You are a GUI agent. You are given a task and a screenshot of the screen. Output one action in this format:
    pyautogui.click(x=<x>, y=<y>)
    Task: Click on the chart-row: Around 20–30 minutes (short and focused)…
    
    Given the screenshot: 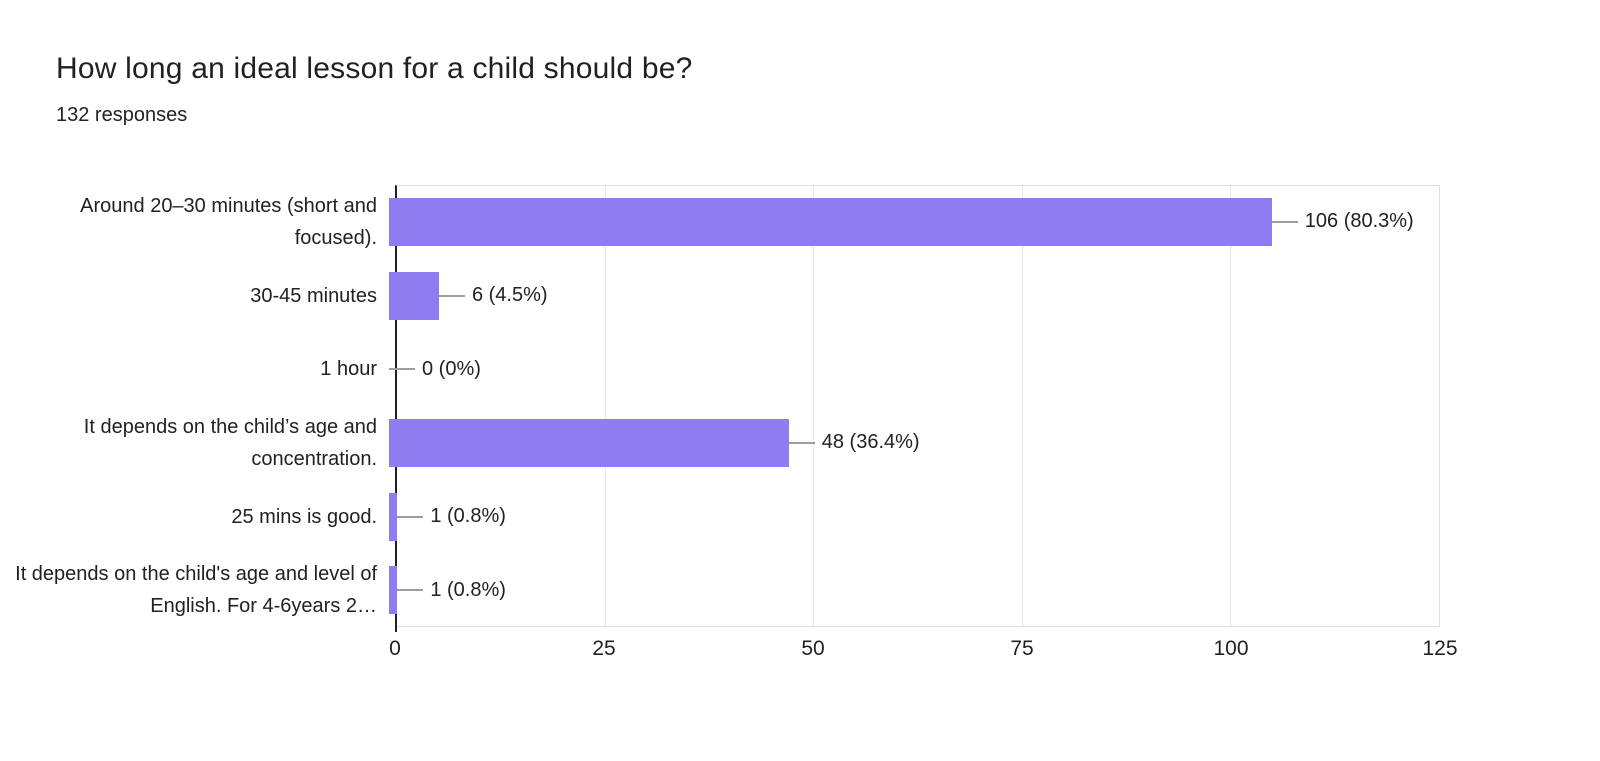 What is the action you would take?
    pyautogui.click(x=800, y=222)
    